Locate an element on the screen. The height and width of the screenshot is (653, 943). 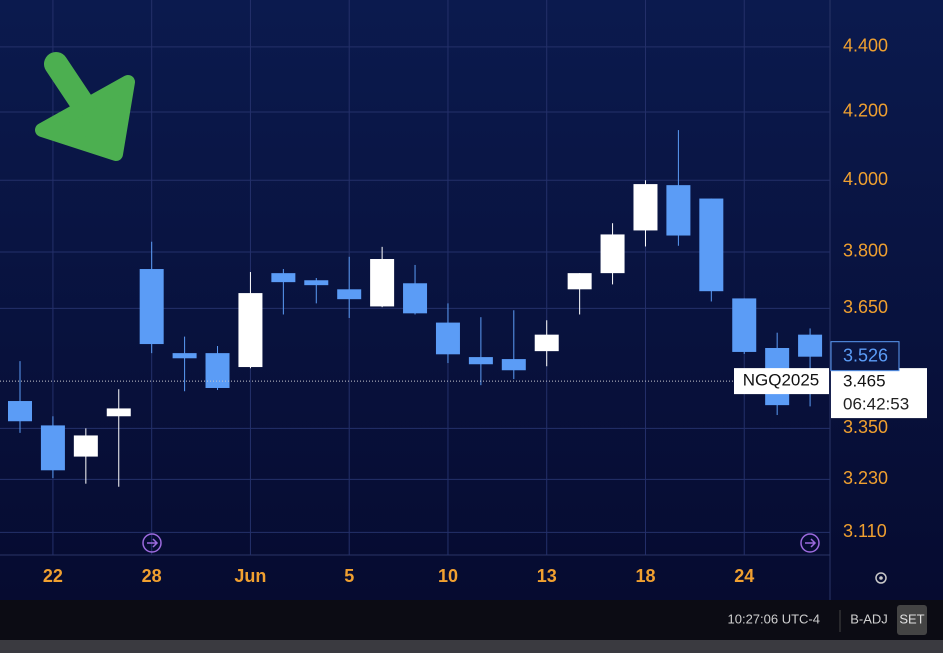
y-tick-label: 3.230 is located at coordinates (865, 478).